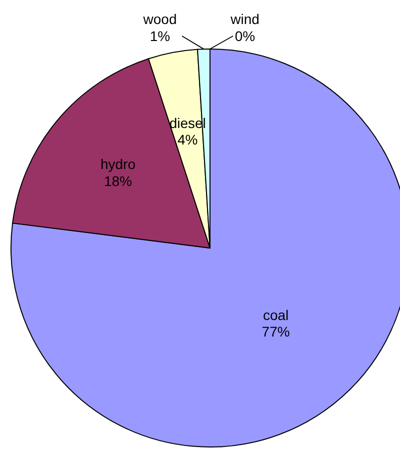  What do you see at coordinates (275, 314) in the screenshot?
I see `slice-label: coal` at bounding box center [275, 314].